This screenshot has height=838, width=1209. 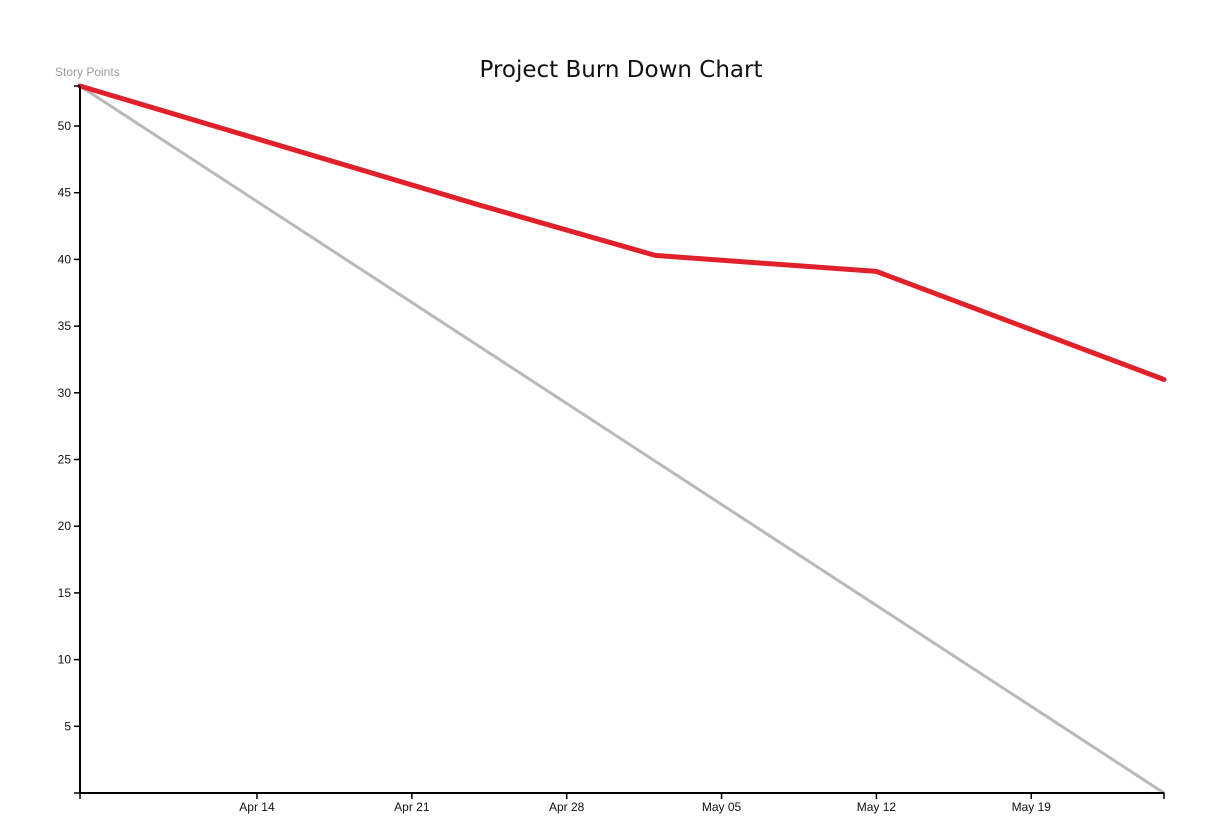 I want to click on x-tick-label: Apr 28, so click(x=567, y=807).